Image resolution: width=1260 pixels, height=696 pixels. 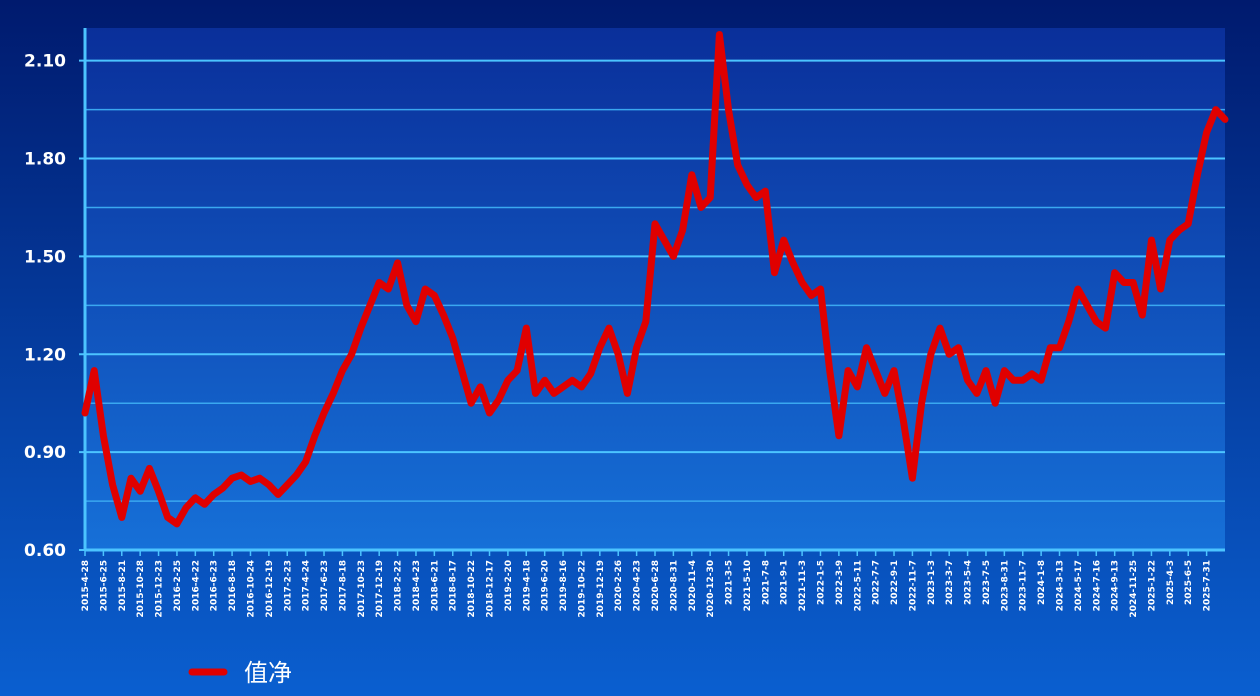 I want to click on x-tick-label: 2016-2-25, so click(x=178, y=585).